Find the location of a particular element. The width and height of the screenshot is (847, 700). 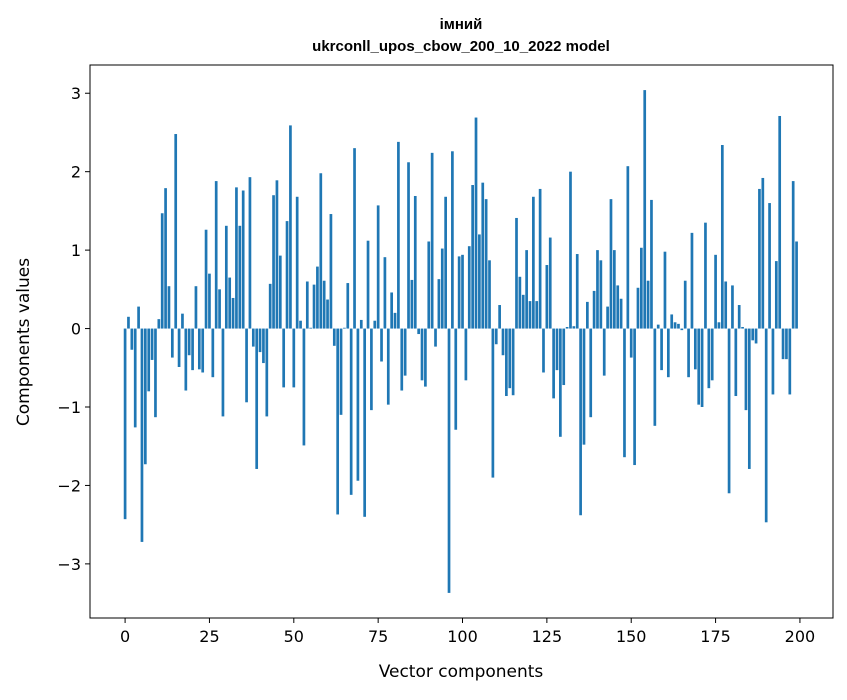

y-tick-label: 1 is located at coordinates (76, 250).